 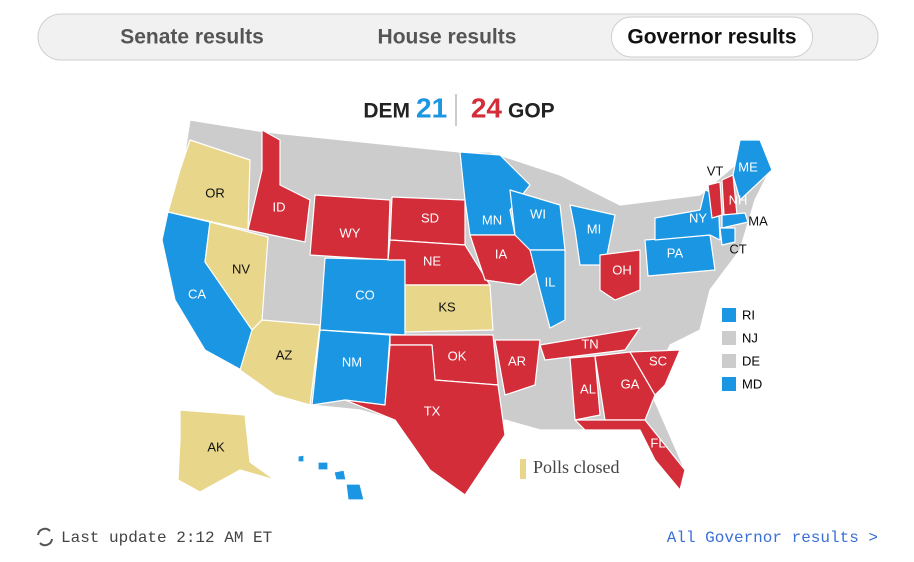 I want to click on polls-closed-label: Polls closed, so click(x=576, y=467).